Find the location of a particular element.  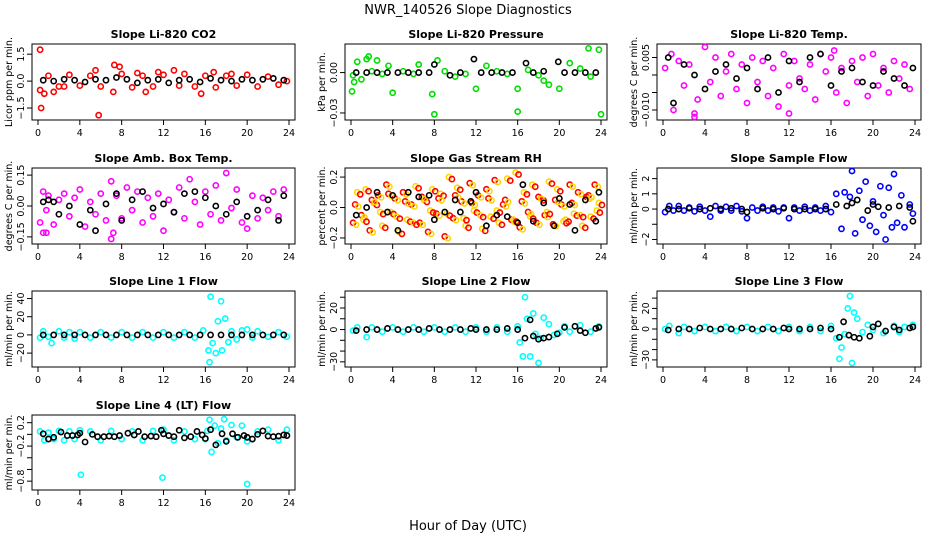

y-tick-label: 1.5 is located at coordinates (21, 54).